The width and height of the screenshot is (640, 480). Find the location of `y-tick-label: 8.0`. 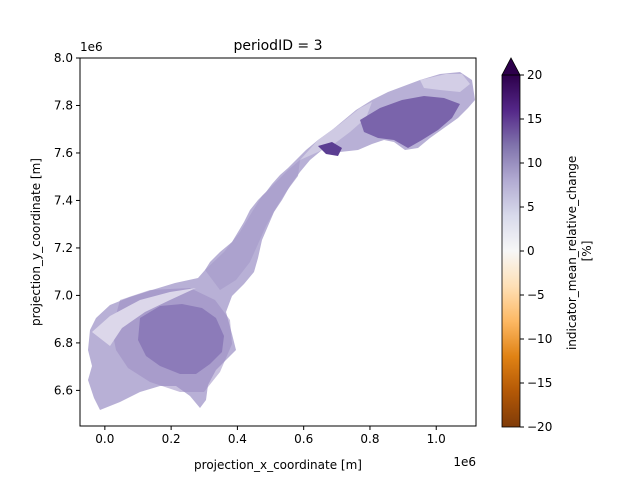

y-tick-label: 8.0 is located at coordinates (63, 58).